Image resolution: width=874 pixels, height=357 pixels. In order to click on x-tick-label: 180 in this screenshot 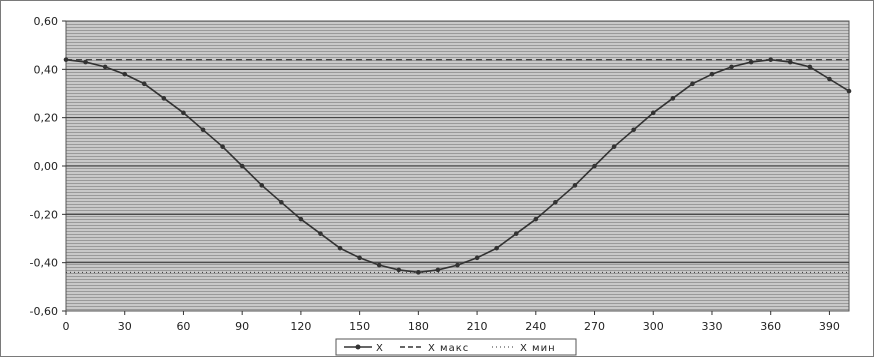, I will do `click(418, 326)`.